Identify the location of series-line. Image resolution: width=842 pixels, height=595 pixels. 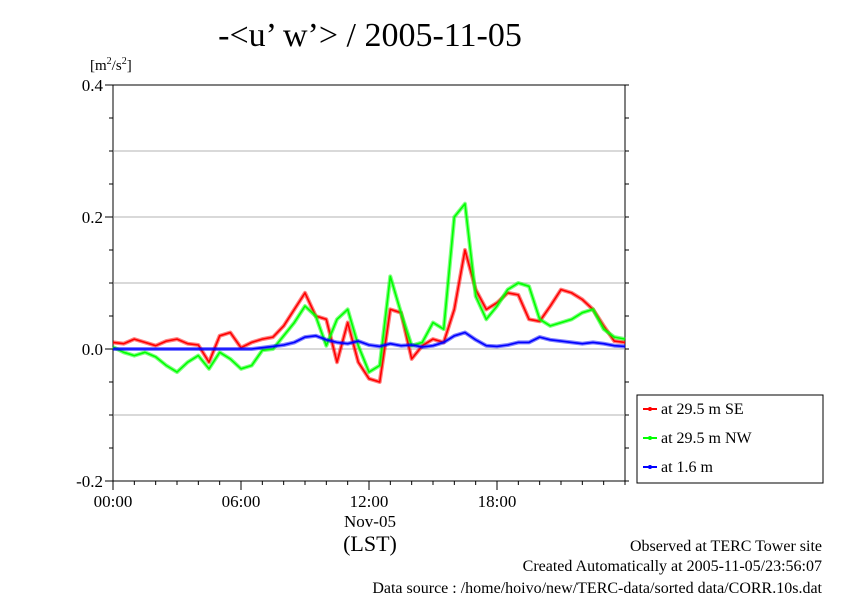
(369, 340).